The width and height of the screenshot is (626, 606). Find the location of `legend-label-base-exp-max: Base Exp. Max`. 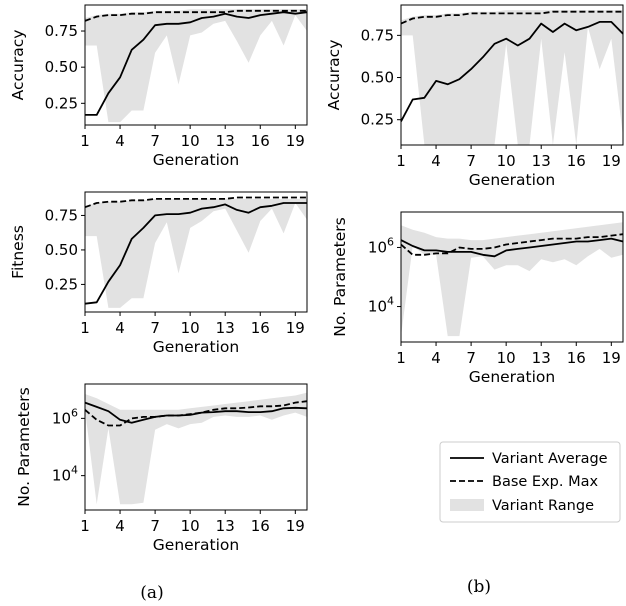

legend-label-base-exp-max: Base Exp. Max is located at coordinates (545, 482).